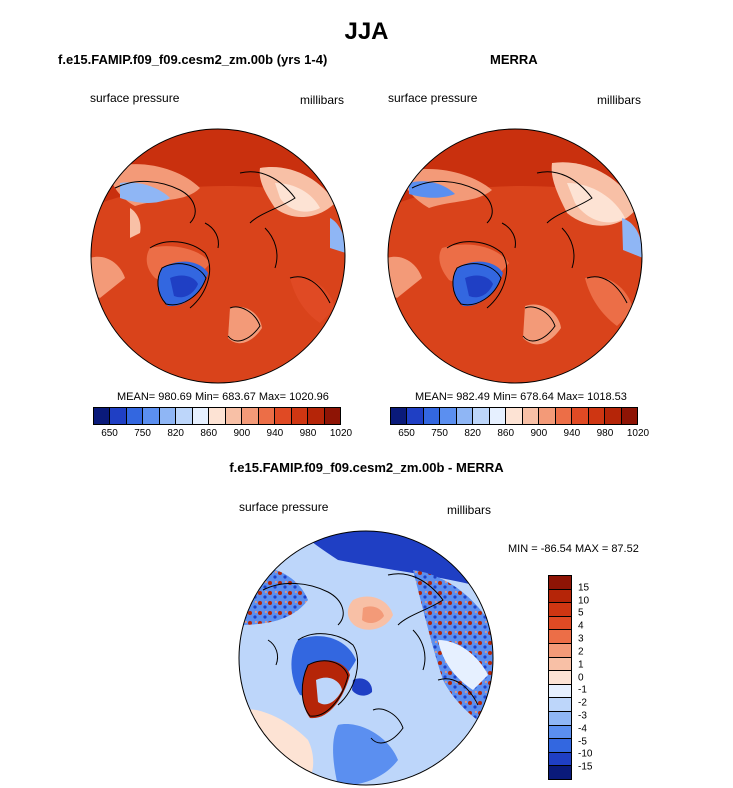  Describe the element at coordinates (573, 549) in the screenshot. I see `panel3-stats: MIN = -86.54 MAX = 87.52` at that location.